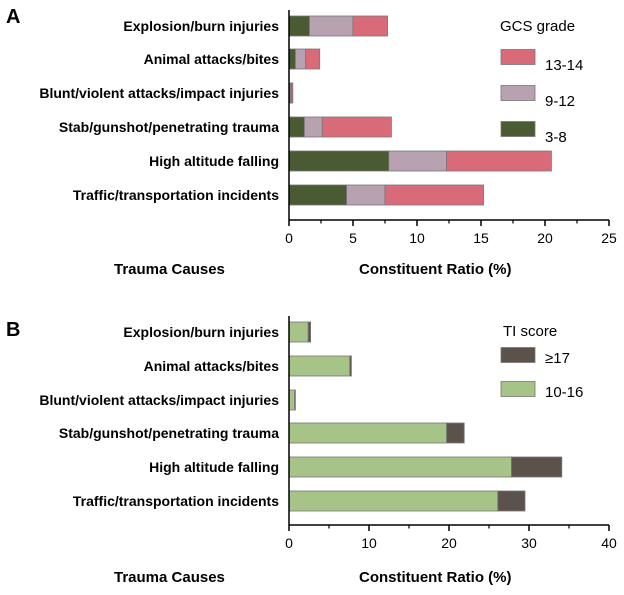 The image size is (624, 595). Describe the element at coordinates (556, 137) in the screenshot. I see `panel-a-legend-label: 3-8` at that location.